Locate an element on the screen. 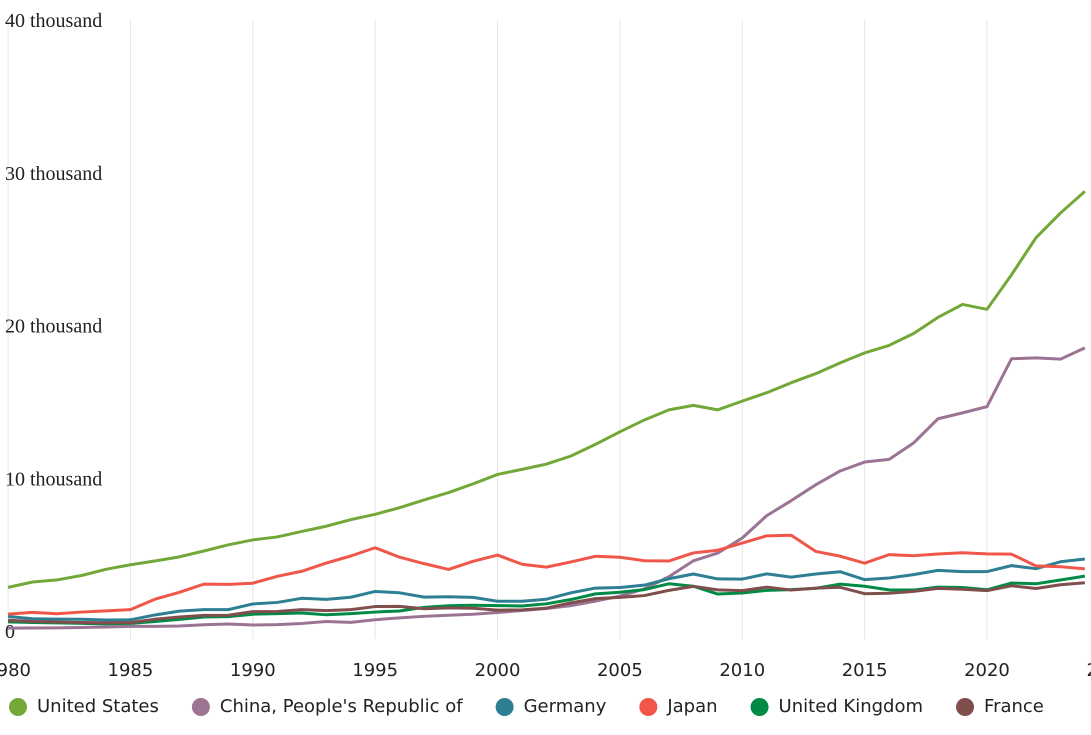 The width and height of the screenshot is (1091, 735). x-tick-label: 2020 is located at coordinates (987, 670).